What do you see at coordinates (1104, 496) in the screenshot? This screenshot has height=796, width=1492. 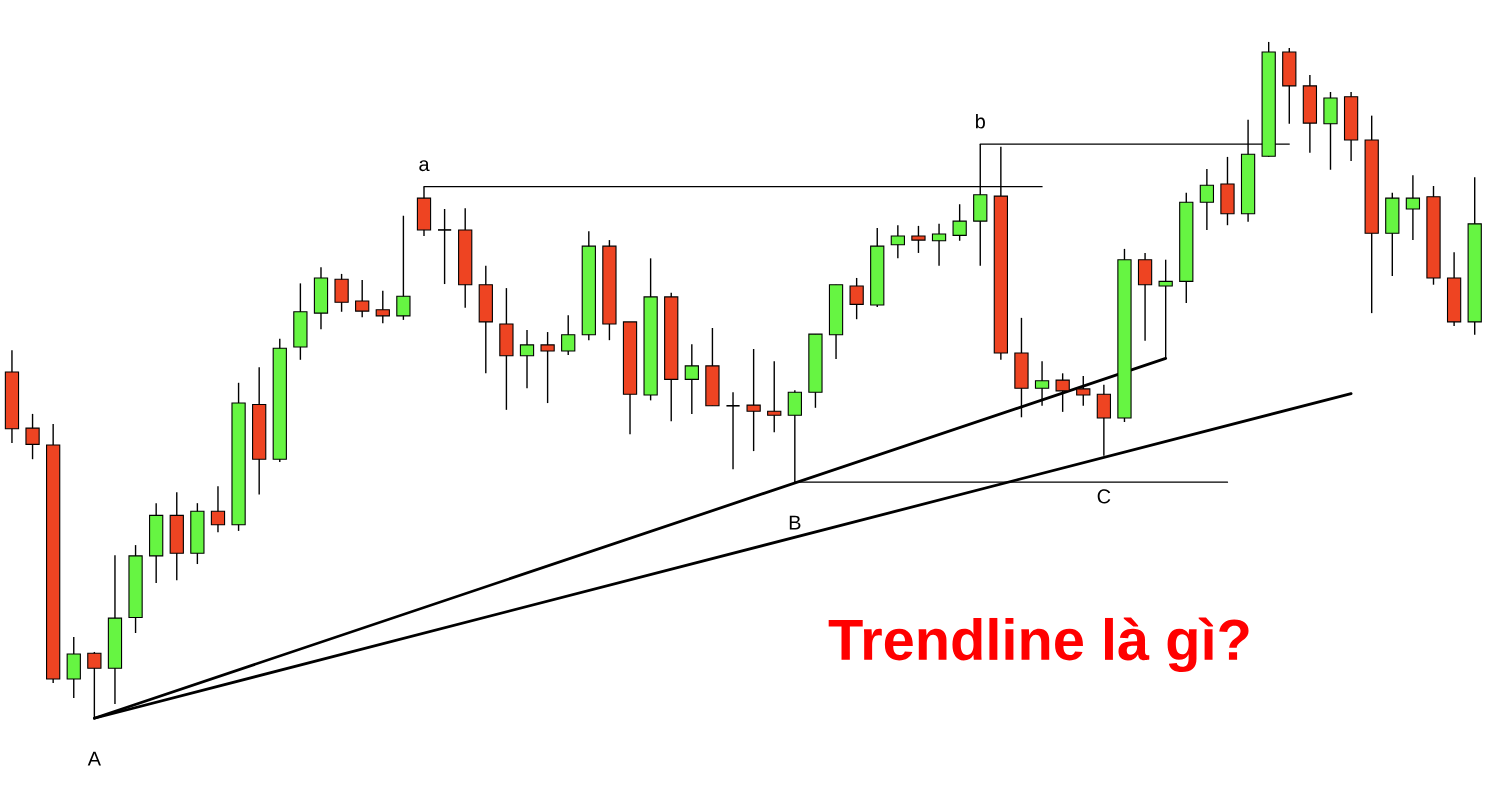 I see `annotation: C` at bounding box center [1104, 496].